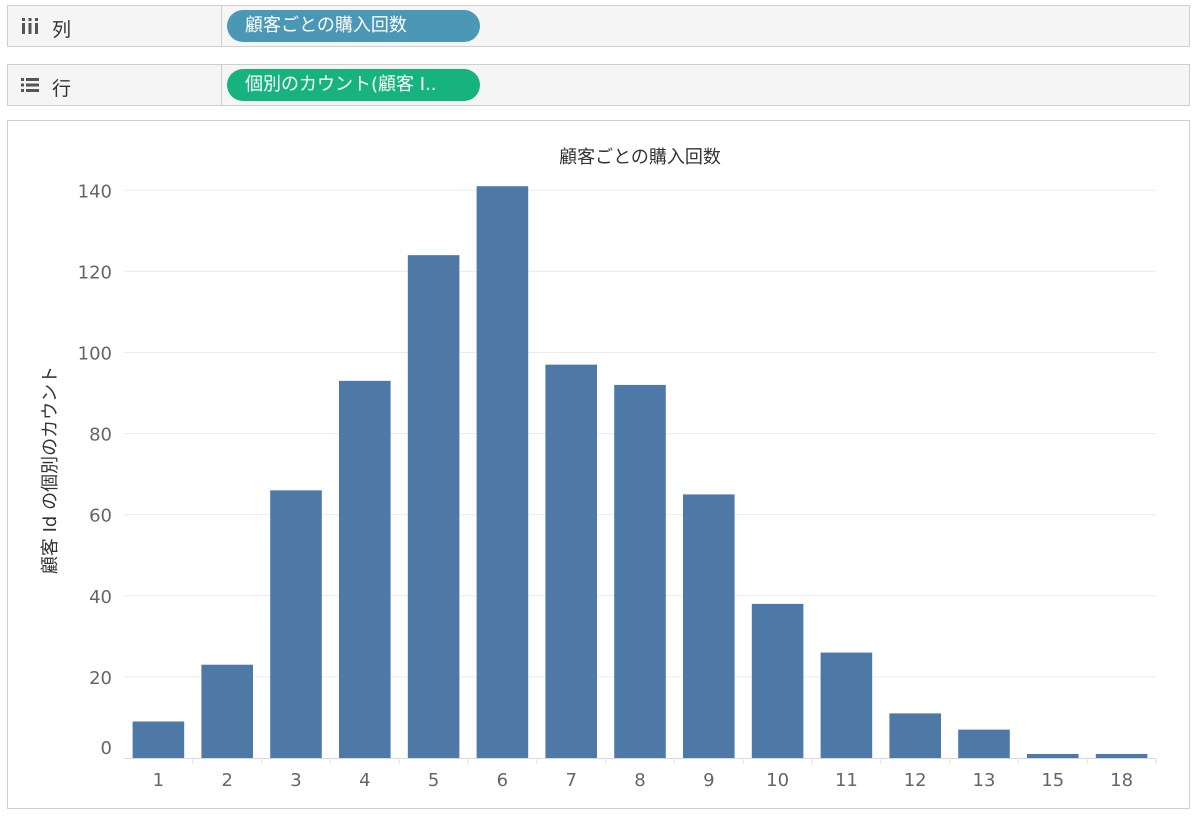 Image resolution: width=1200 pixels, height=816 pixels. Describe the element at coordinates (364, 780) in the screenshot. I see `x-tick-label: 4` at that location.